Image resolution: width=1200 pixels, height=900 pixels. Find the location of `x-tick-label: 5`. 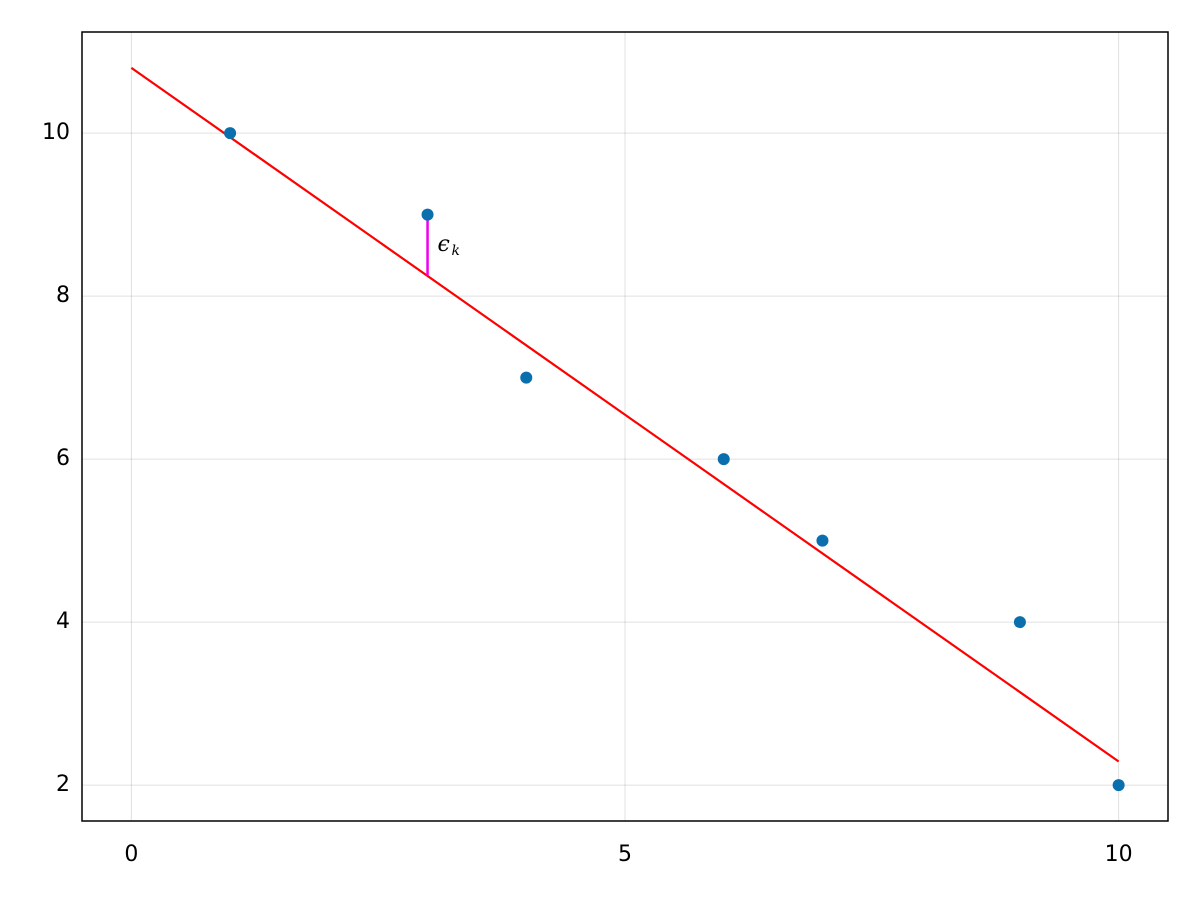

x-tick-label: 5 is located at coordinates (625, 854).